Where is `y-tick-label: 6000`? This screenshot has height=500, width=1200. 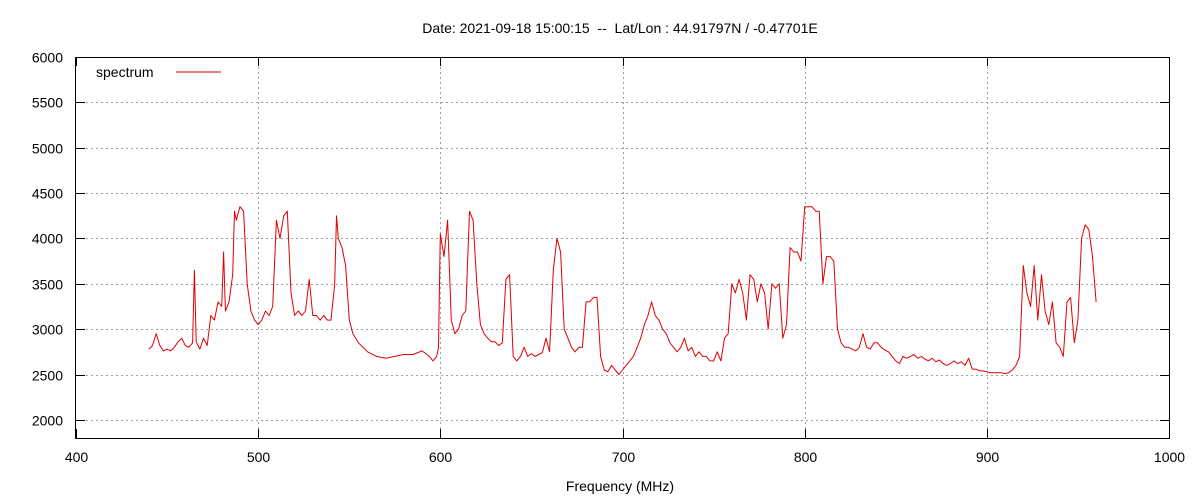
y-tick-label: 6000 is located at coordinates (47, 58).